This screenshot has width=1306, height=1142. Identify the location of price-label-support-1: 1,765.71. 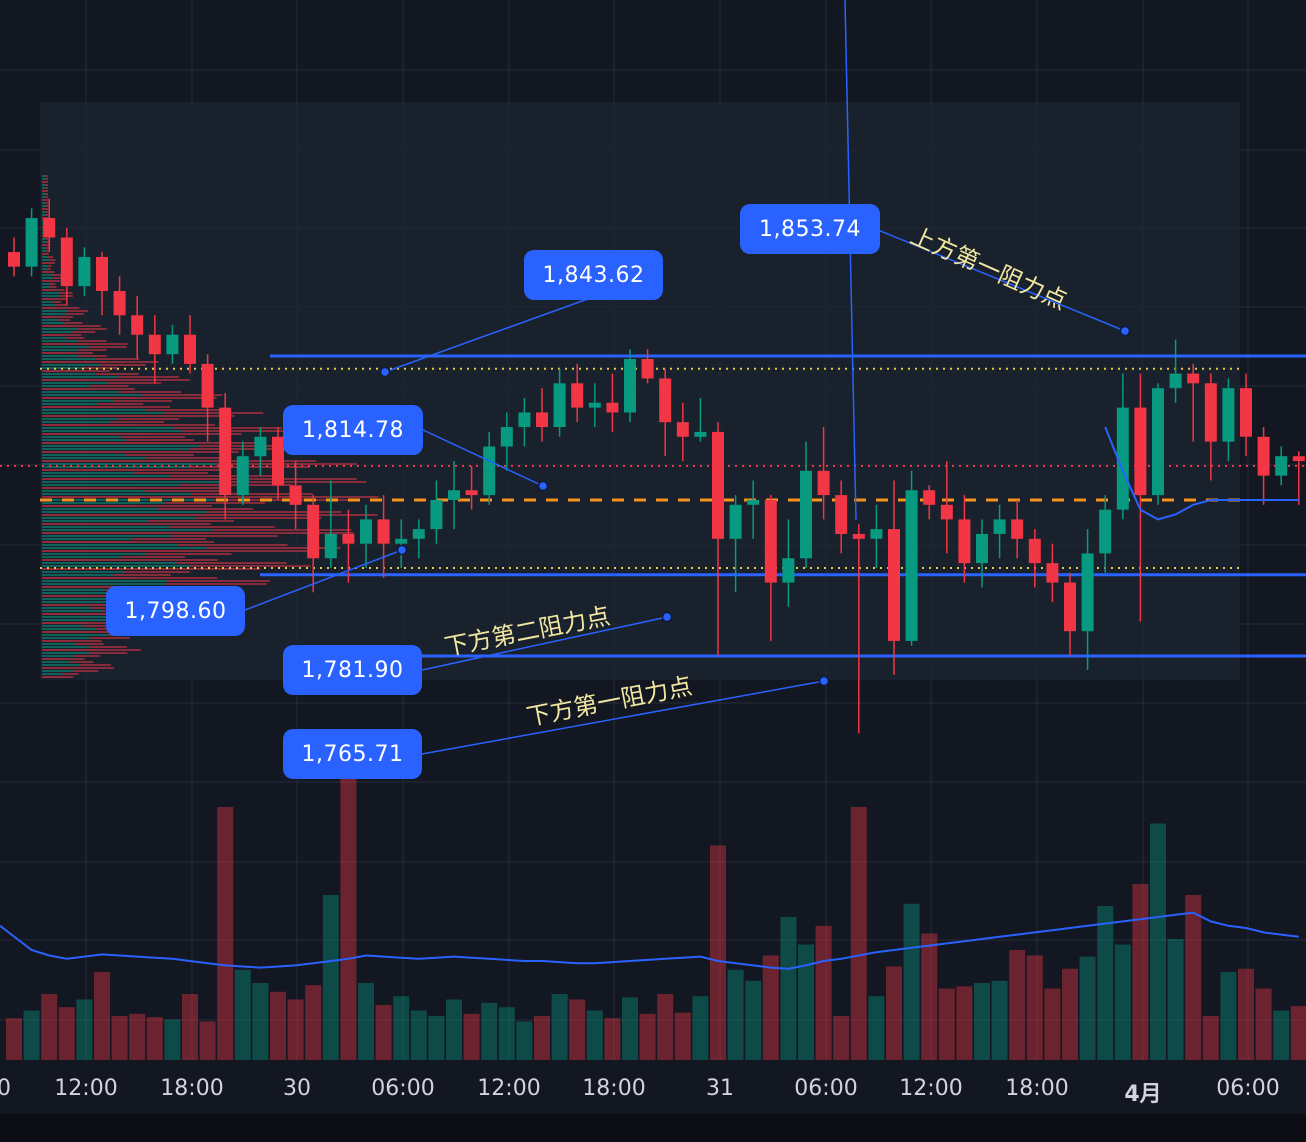
(352, 754).